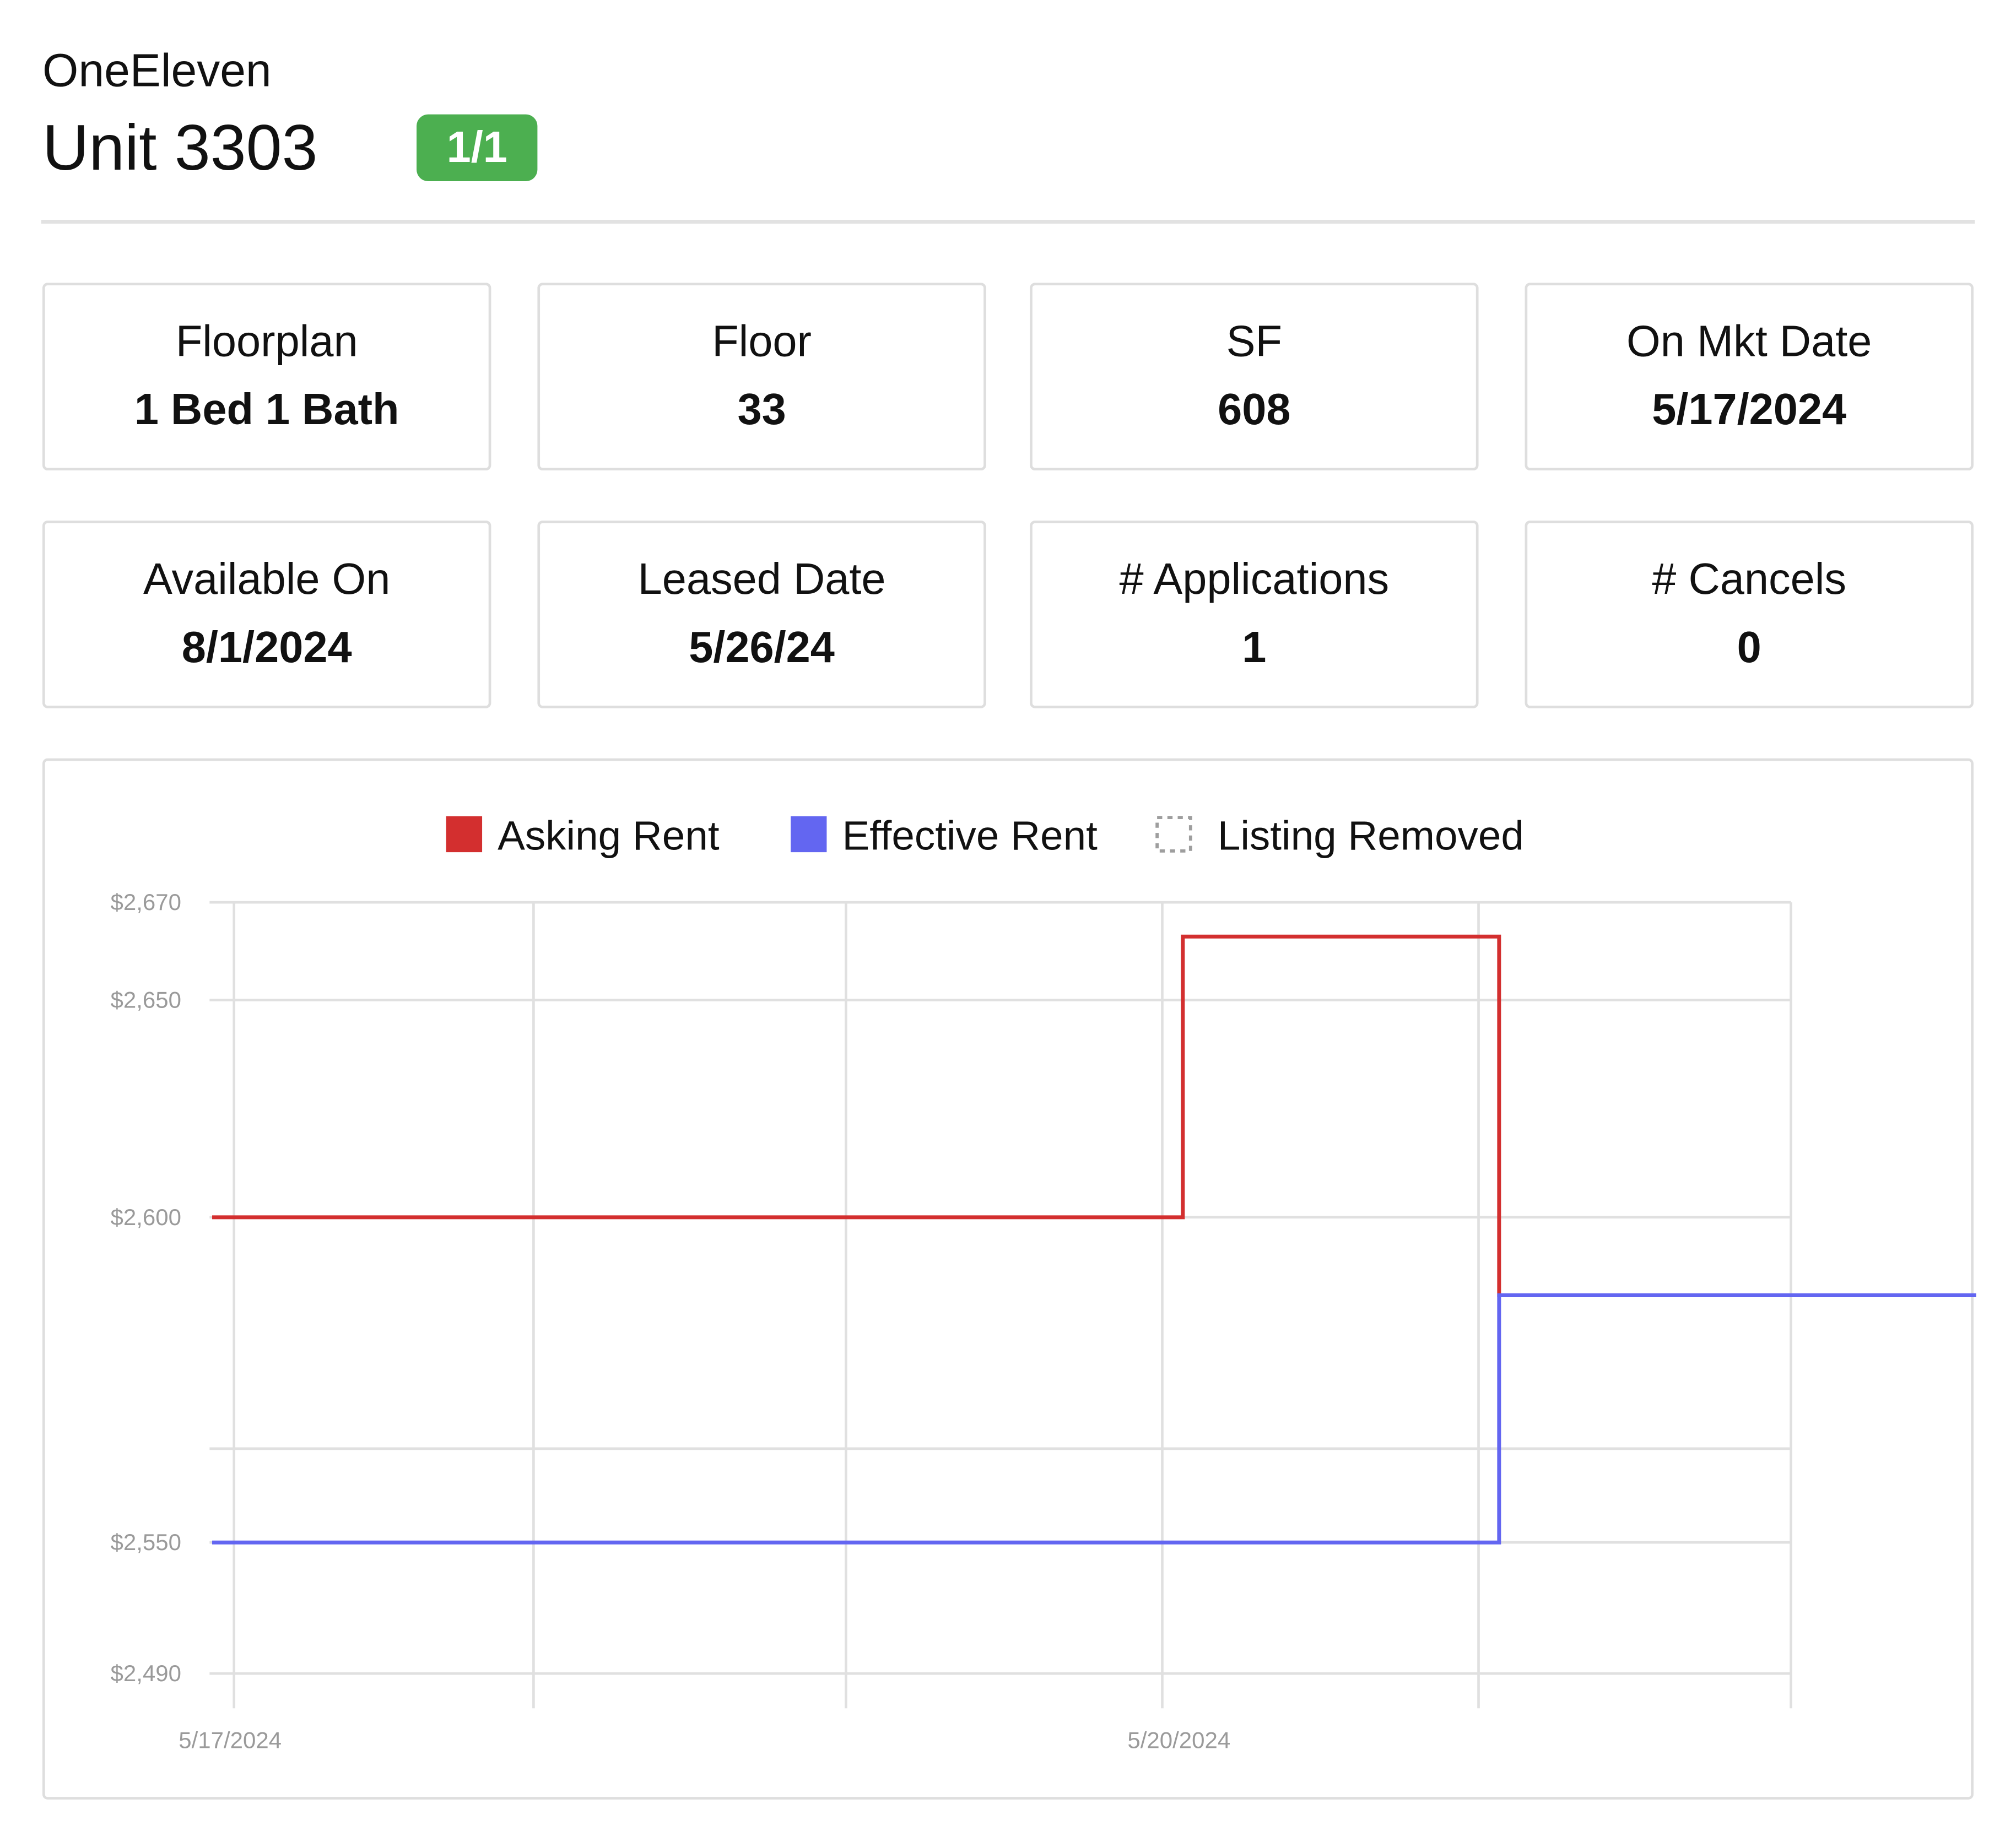  Describe the element at coordinates (1749, 648) in the screenshot. I see `stat-value: 0` at that location.